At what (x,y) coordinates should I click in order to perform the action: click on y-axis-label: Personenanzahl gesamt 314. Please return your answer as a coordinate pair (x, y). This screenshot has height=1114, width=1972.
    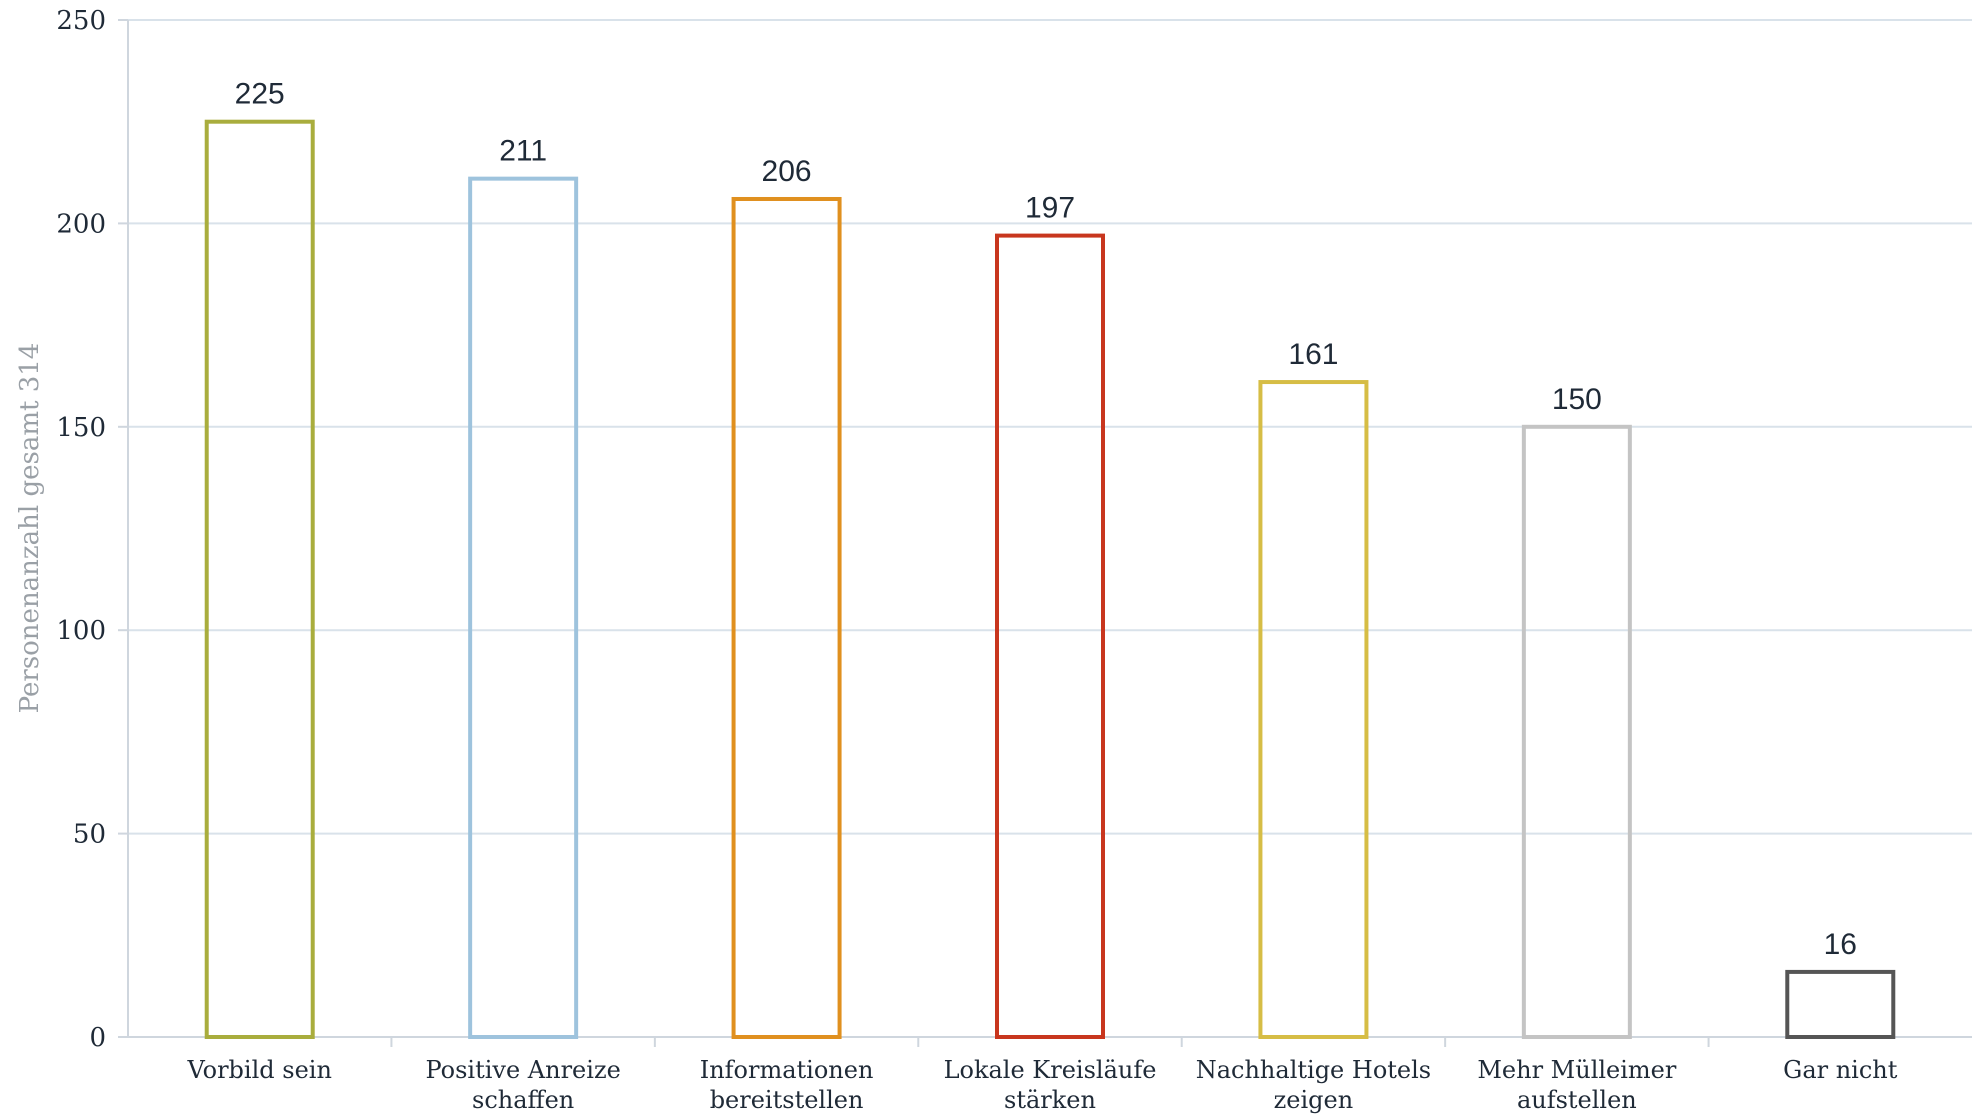
    Looking at the image, I should click on (30, 528).